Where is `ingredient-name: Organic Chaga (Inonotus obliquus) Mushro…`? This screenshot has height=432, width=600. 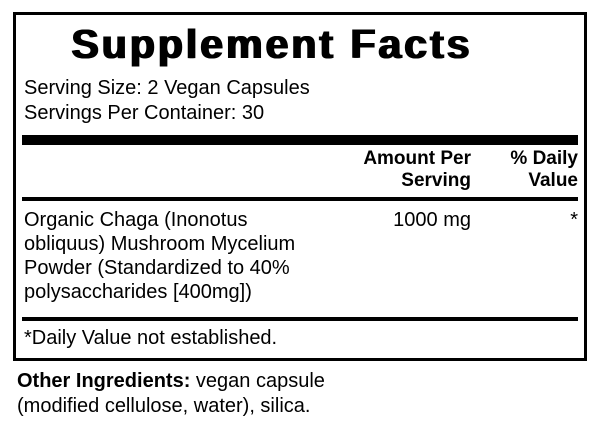 ingredient-name: Organic Chaga (Inonotus obliquus) Mushro… is located at coordinates (160, 256).